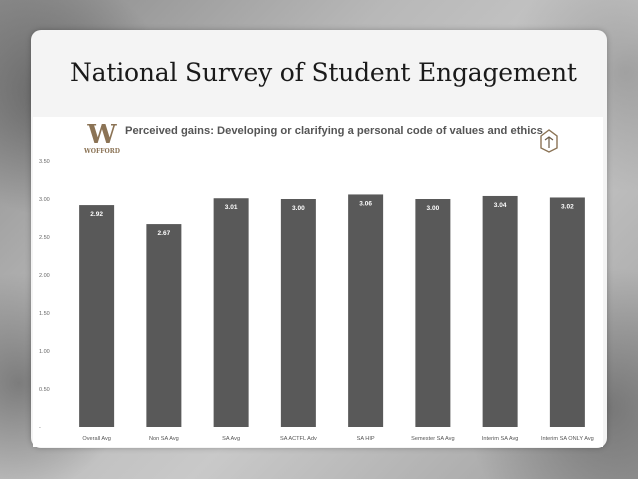  Describe the element at coordinates (164, 233) in the screenshot. I see `bar-value-label: 2.67` at that location.